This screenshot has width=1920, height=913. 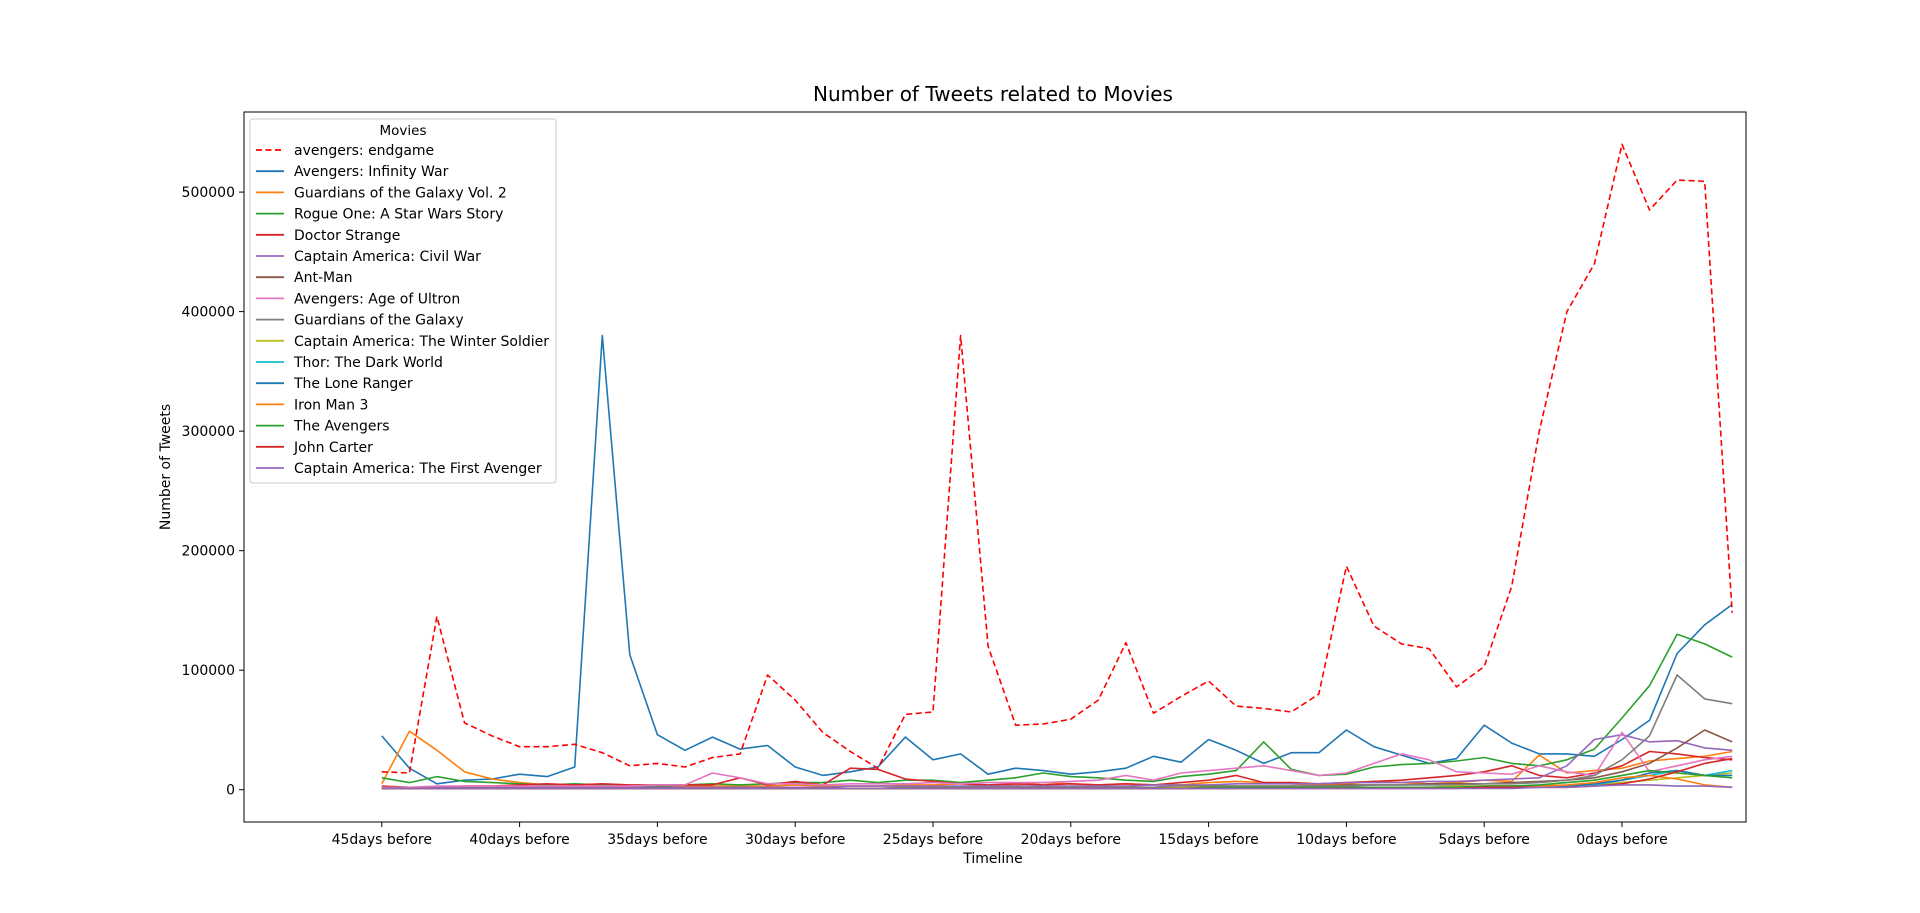 What do you see at coordinates (208, 671) in the screenshot?
I see `y-tick-label: 100000` at bounding box center [208, 671].